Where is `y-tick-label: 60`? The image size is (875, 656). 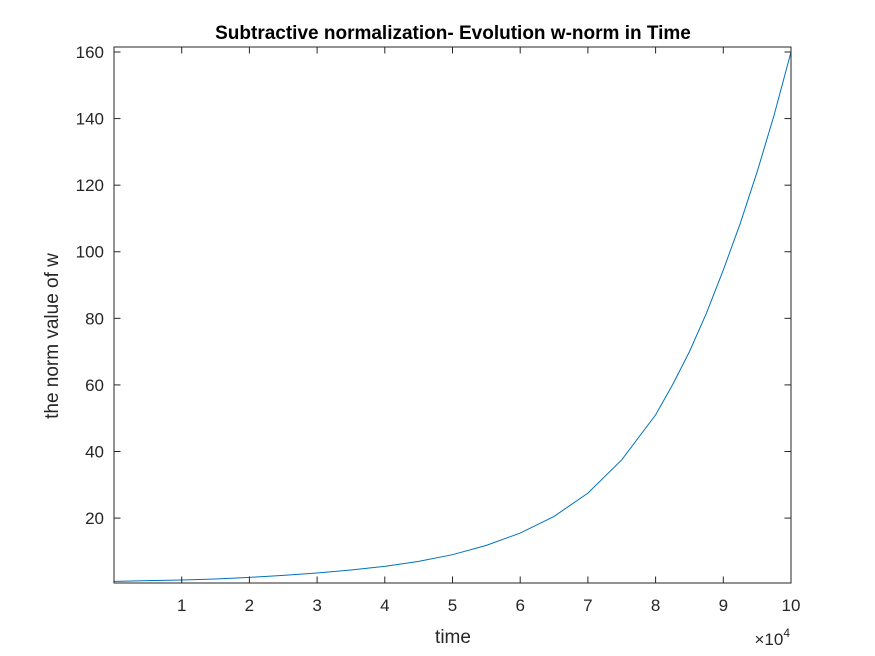
y-tick-label: 60 is located at coordinates (94, 385).